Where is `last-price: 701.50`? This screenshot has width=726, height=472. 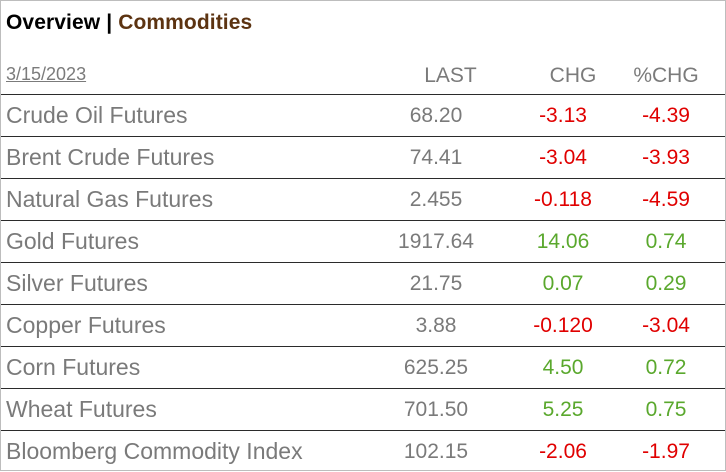
last-price: 701.50 is located at coordinates (436, 409).